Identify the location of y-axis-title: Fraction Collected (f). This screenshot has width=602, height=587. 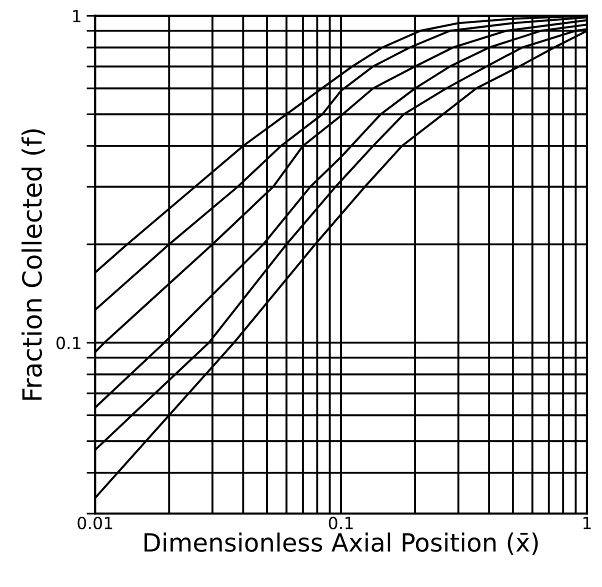
(34, 264).